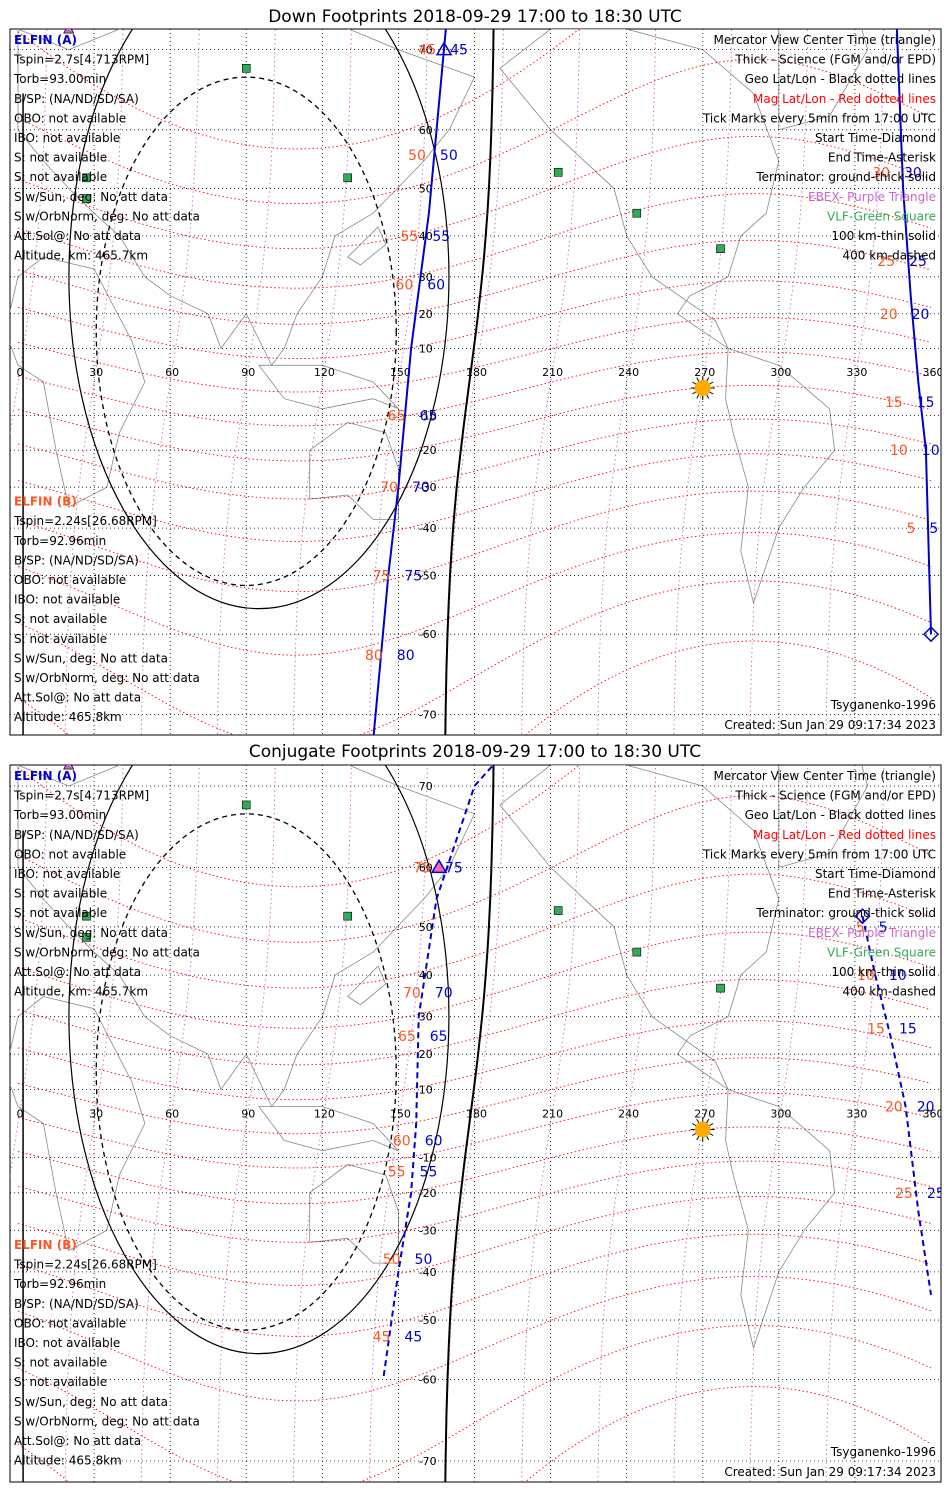  I want to click on lon-tick-label: 300, so click(780, 372).